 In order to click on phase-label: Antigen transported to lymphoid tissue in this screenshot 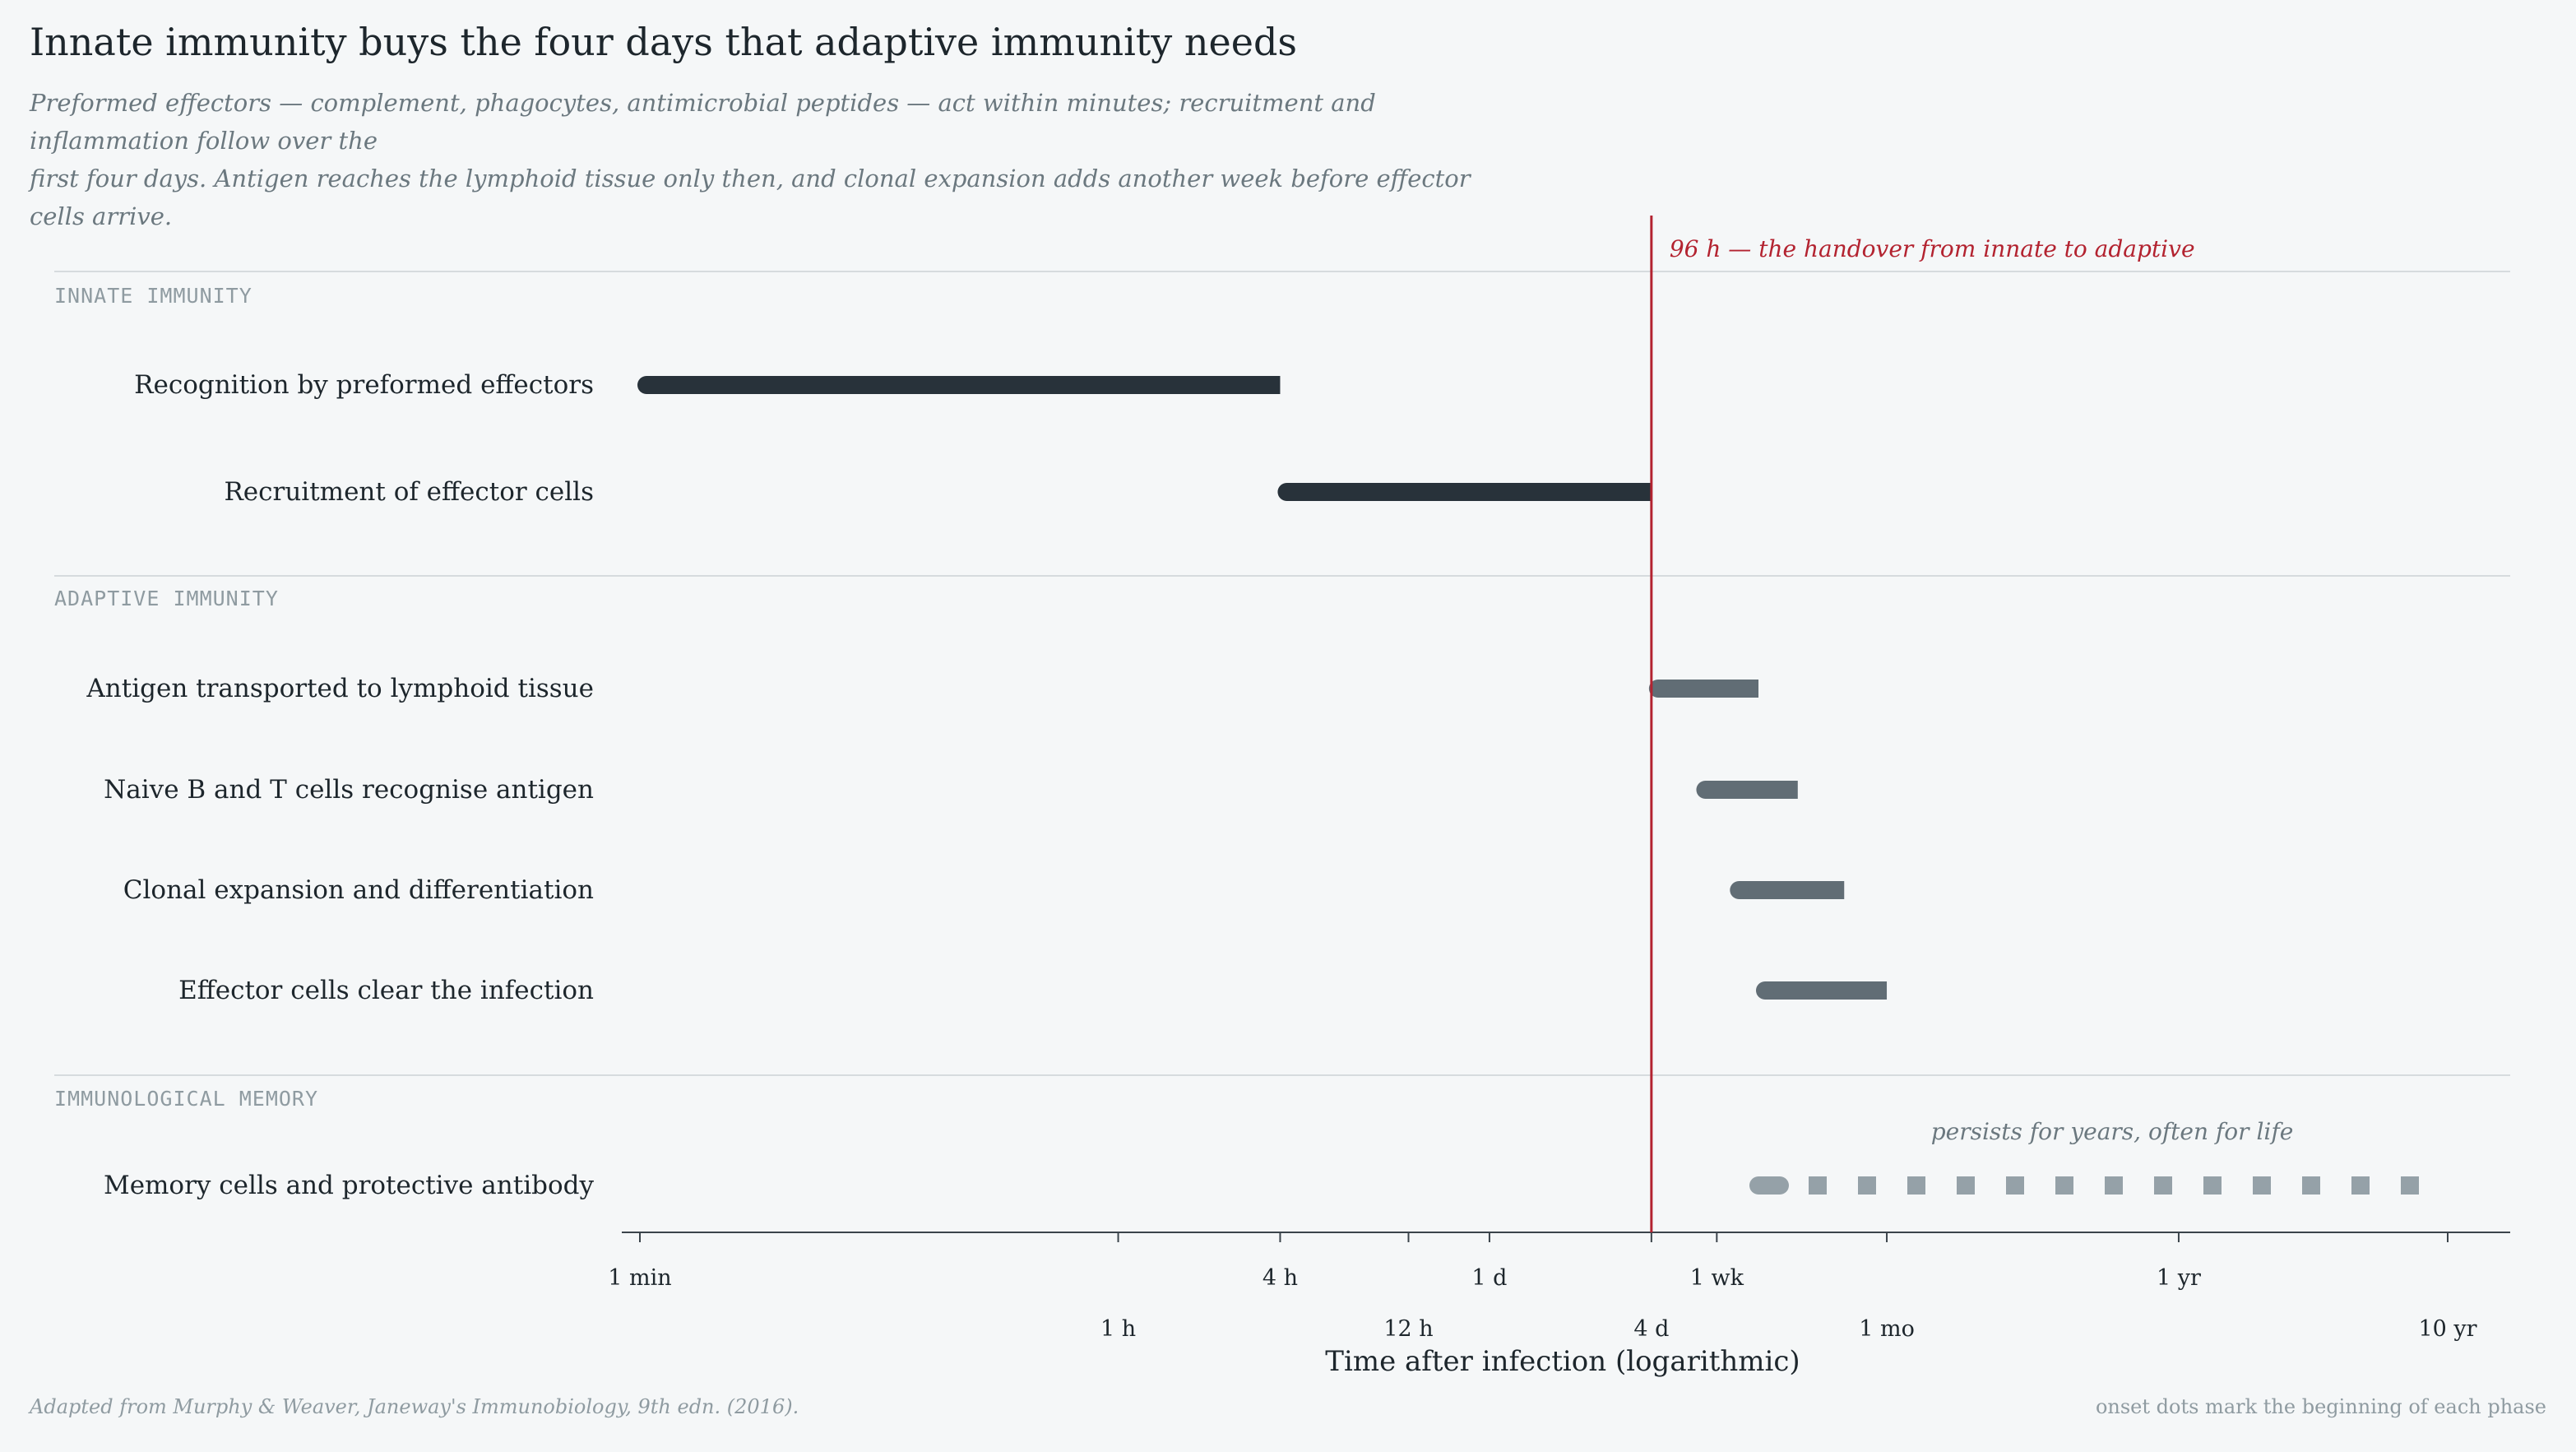, I will do `click(340, 688)`.